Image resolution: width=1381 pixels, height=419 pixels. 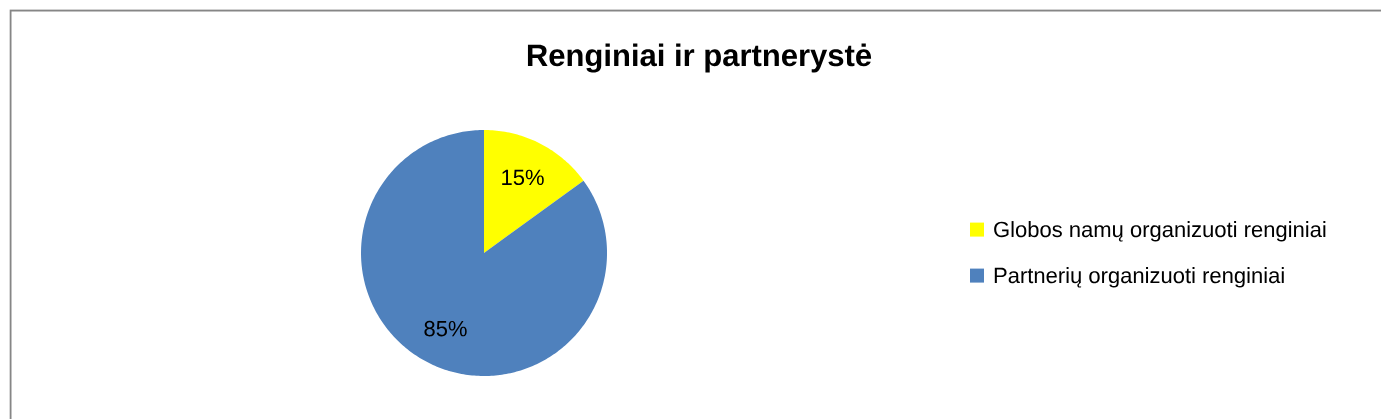 I want to click on legend-label: Globos namų organizuoti renginiai, so click(x=1160, y=231).